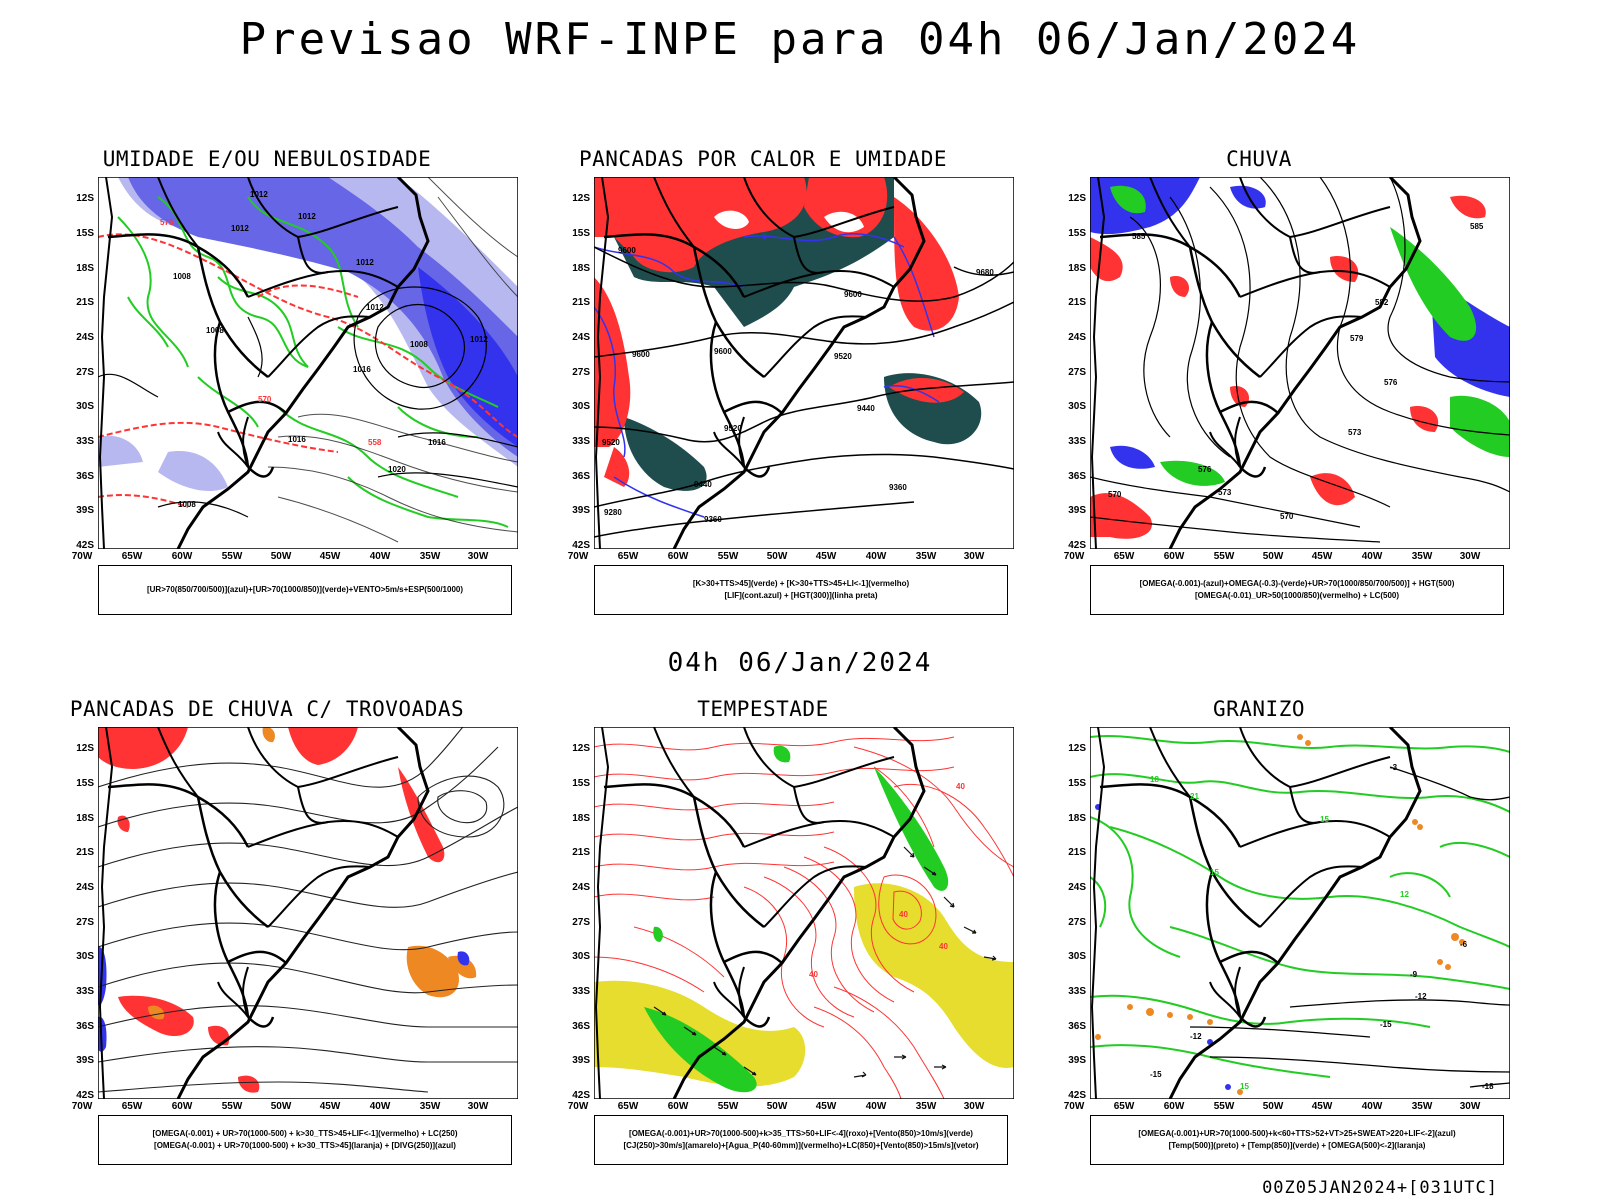  I want to click on longitude-tick-label: 65W, so click(1124, 1106).